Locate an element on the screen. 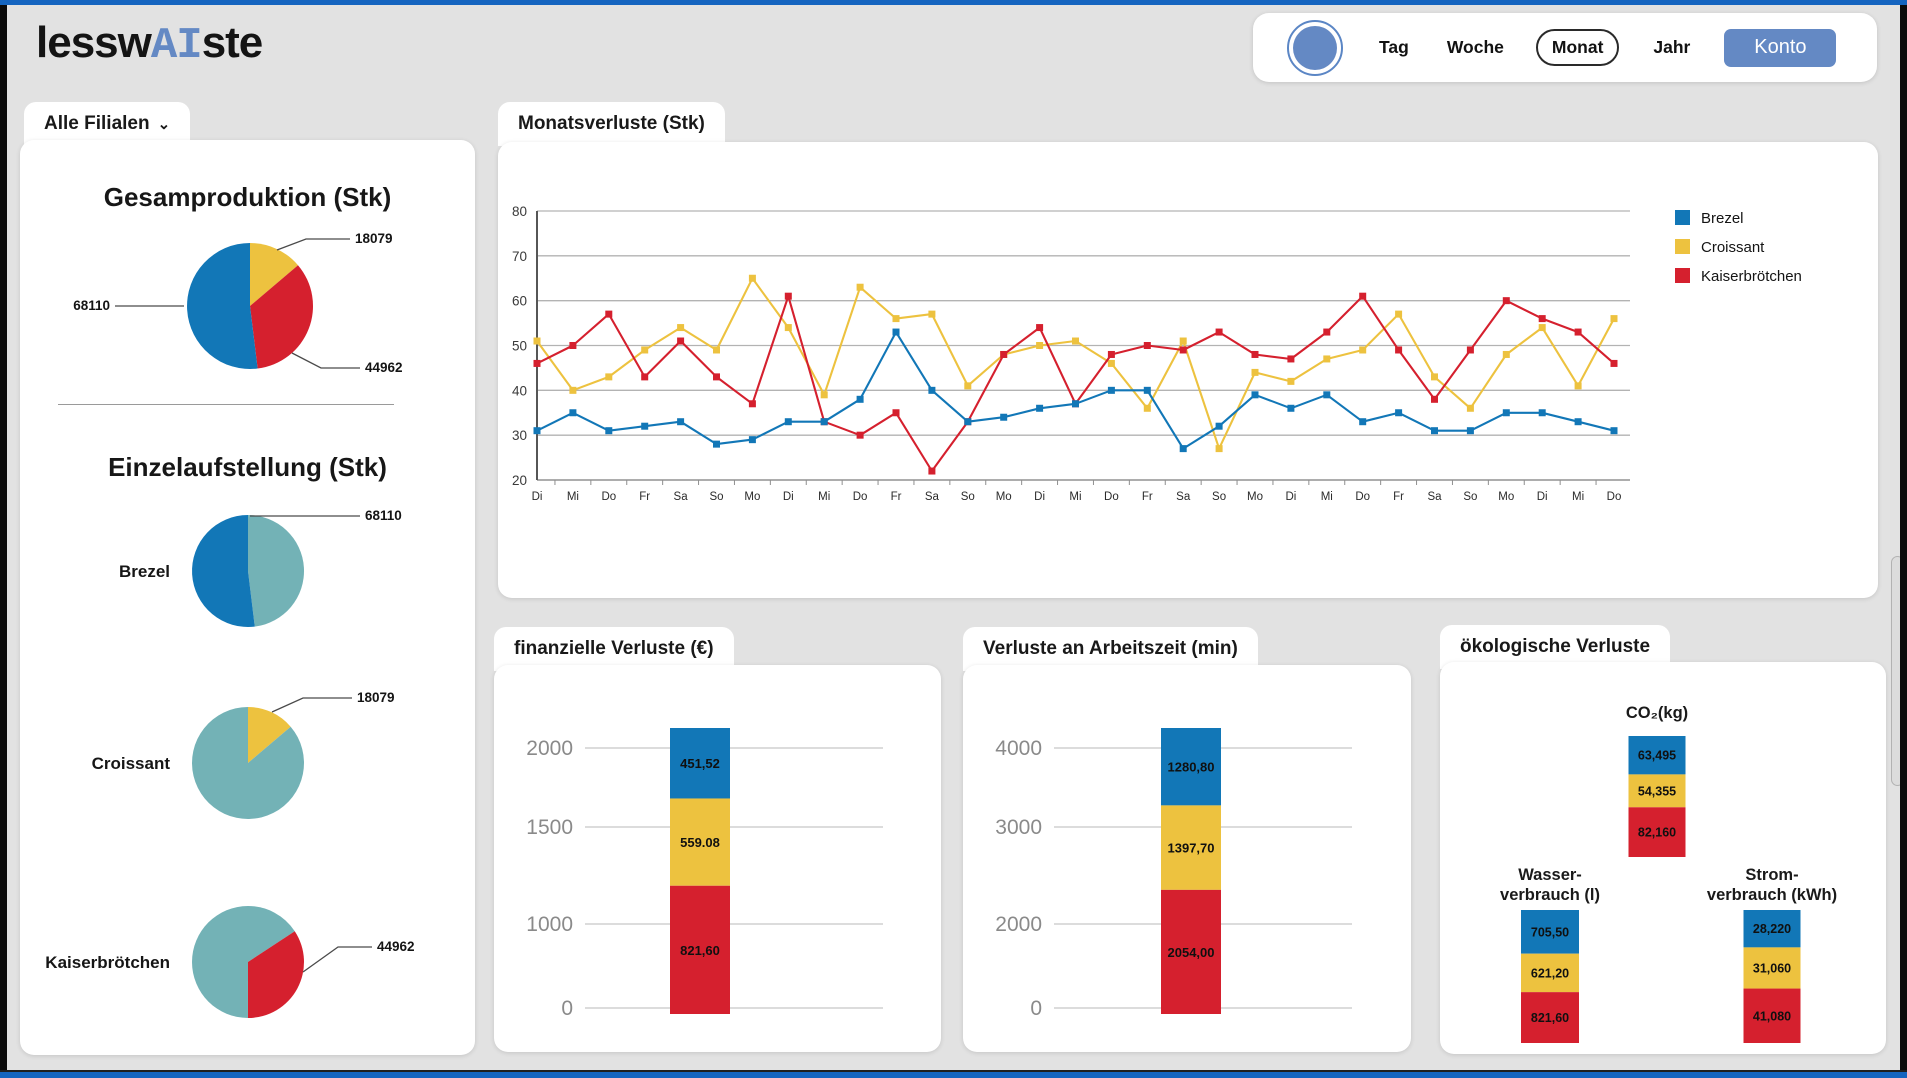 The image size is (1907, 1078). app-logo: lesswAIste is located at coordinates (149, 44).